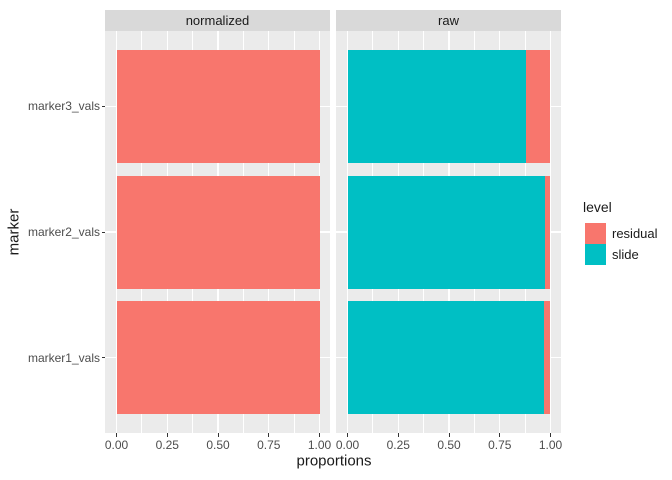 The image size is (672, 480). I want to click on bar-marker1_vals-slide, so click(446, 358).